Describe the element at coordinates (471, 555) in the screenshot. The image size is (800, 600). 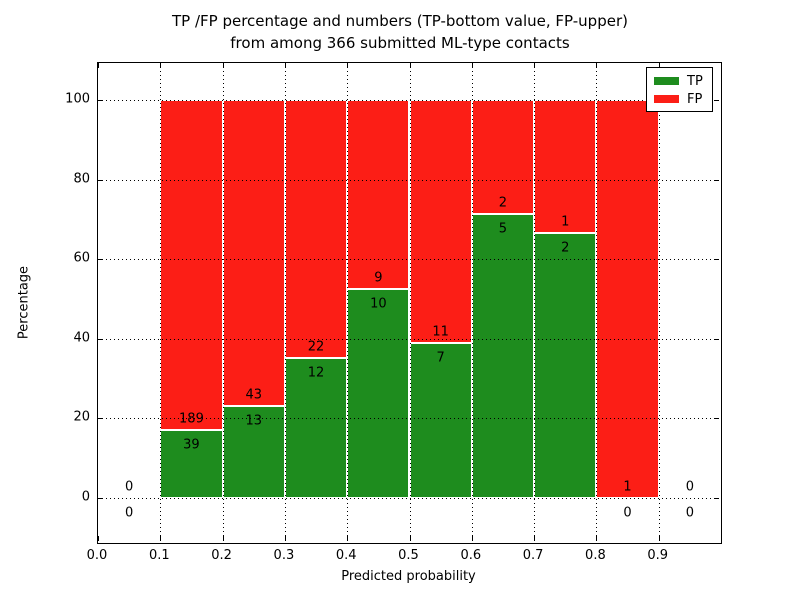
I see `x-tick-label: 0.6` at that location.